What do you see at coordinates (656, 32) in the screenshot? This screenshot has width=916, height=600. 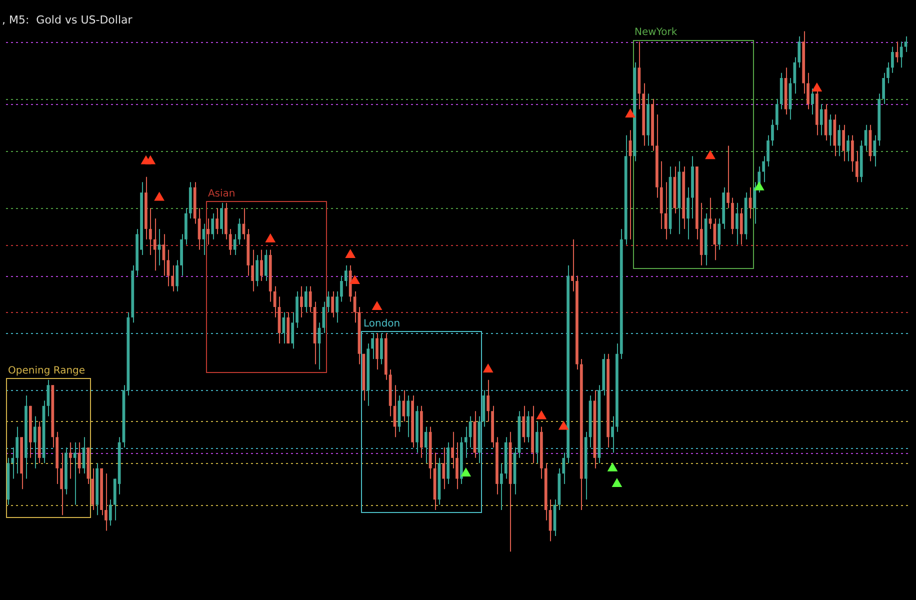 I see `annotation: NewYork` at bounding box center [656, 32].